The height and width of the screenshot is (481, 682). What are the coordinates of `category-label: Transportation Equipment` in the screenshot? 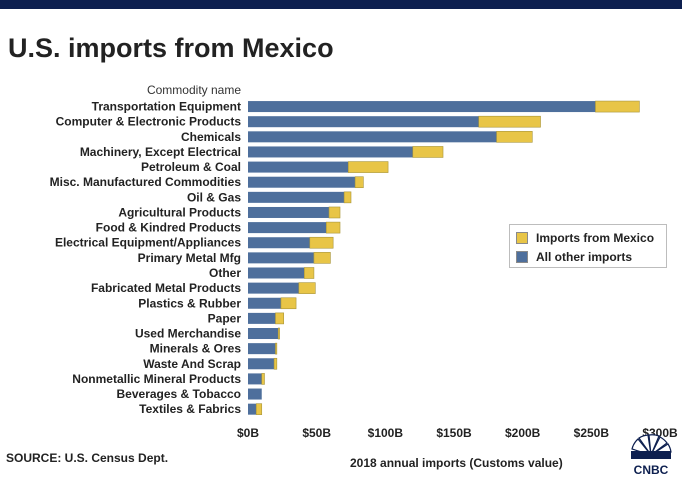 It's located at (166, 107).